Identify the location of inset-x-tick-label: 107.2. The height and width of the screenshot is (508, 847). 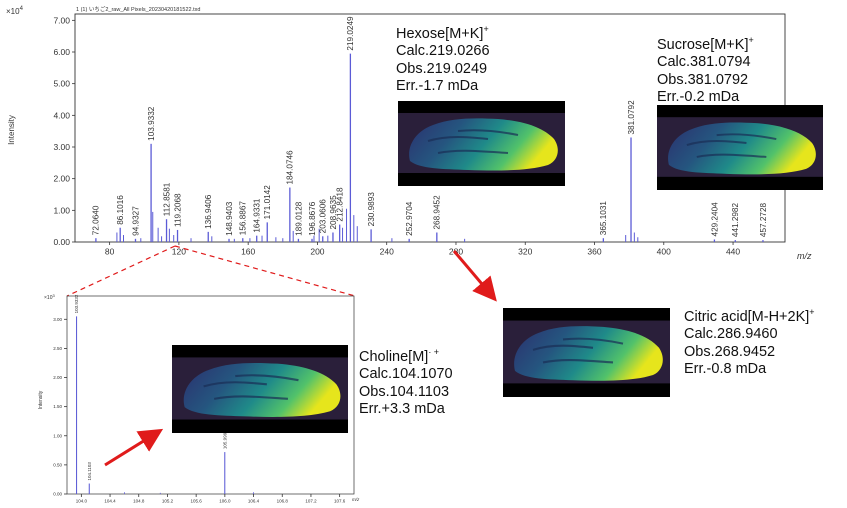
(311, 501).